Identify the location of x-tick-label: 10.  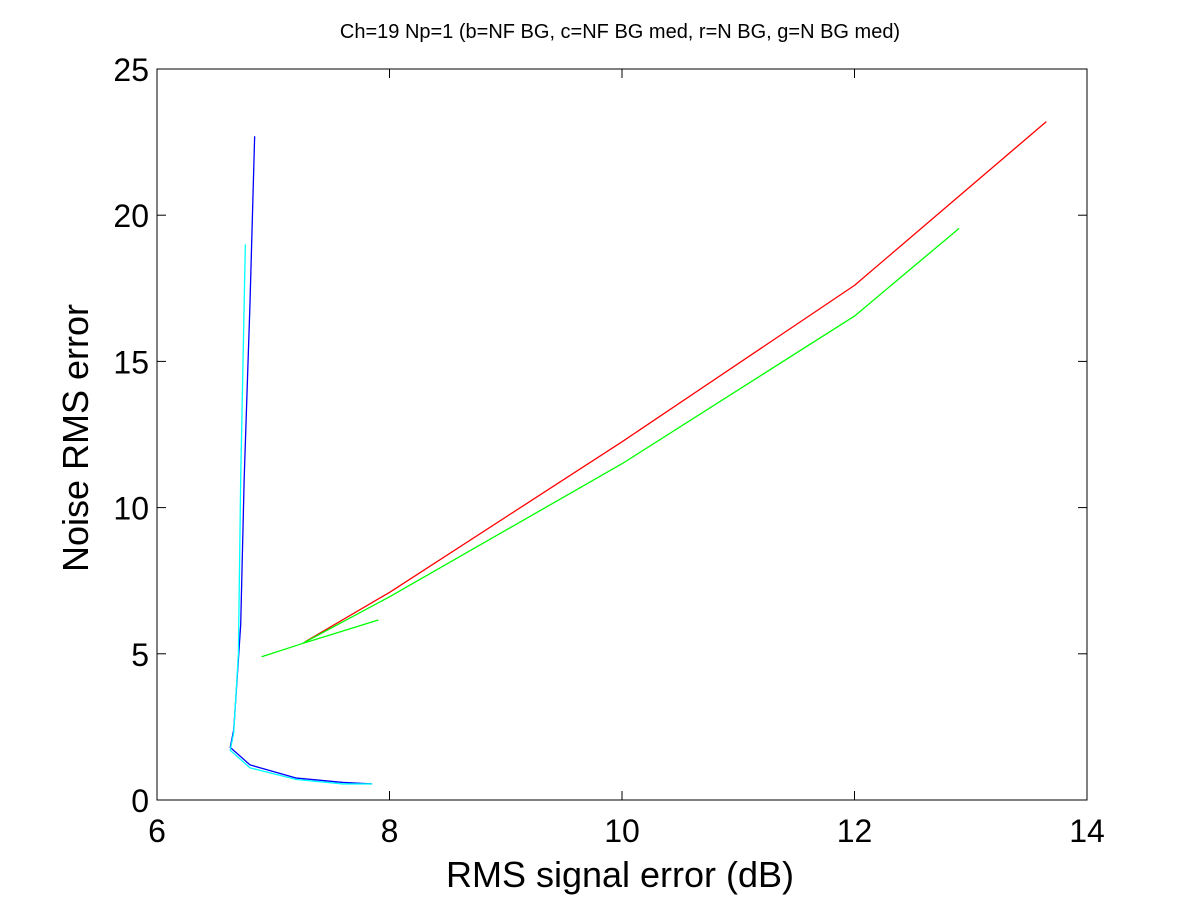
(622, 831).